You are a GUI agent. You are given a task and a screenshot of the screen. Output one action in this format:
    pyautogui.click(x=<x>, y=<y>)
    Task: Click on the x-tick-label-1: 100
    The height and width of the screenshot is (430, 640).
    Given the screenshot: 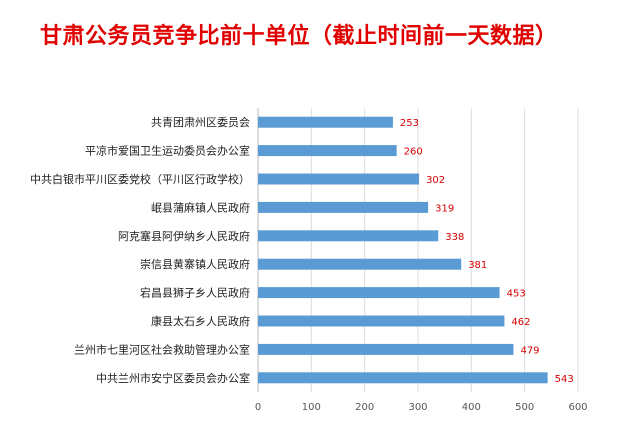 What is the action you would take?
    pyautogui.click(x=311, y=407)
    